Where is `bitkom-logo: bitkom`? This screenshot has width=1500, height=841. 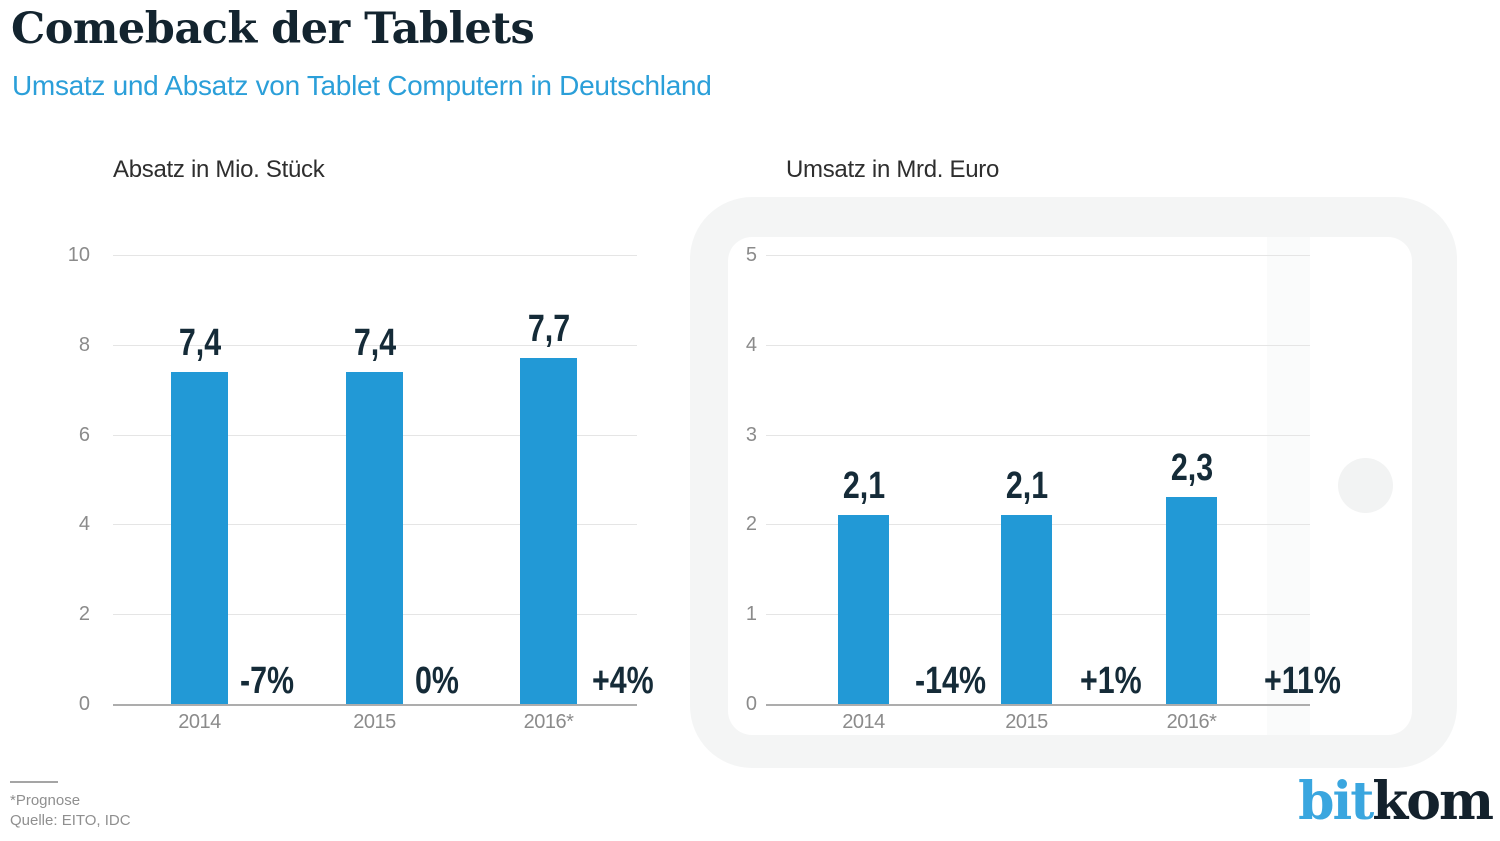 bitkom-logo: bitkom is located at coordinates (1396, 801).